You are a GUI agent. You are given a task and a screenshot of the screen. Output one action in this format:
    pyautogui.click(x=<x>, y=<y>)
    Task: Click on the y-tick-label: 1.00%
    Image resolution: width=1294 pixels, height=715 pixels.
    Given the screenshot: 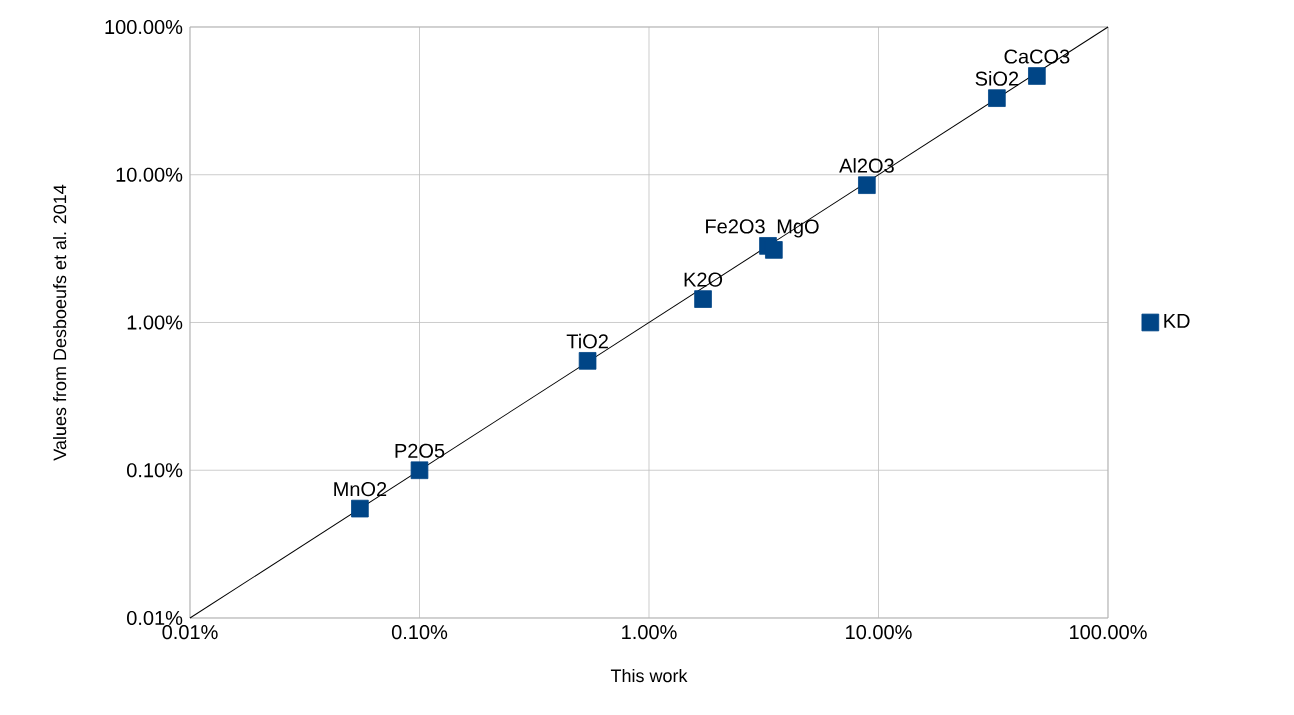 What is the action you would take?
    pyautogui.click(x=155, y=322)
    